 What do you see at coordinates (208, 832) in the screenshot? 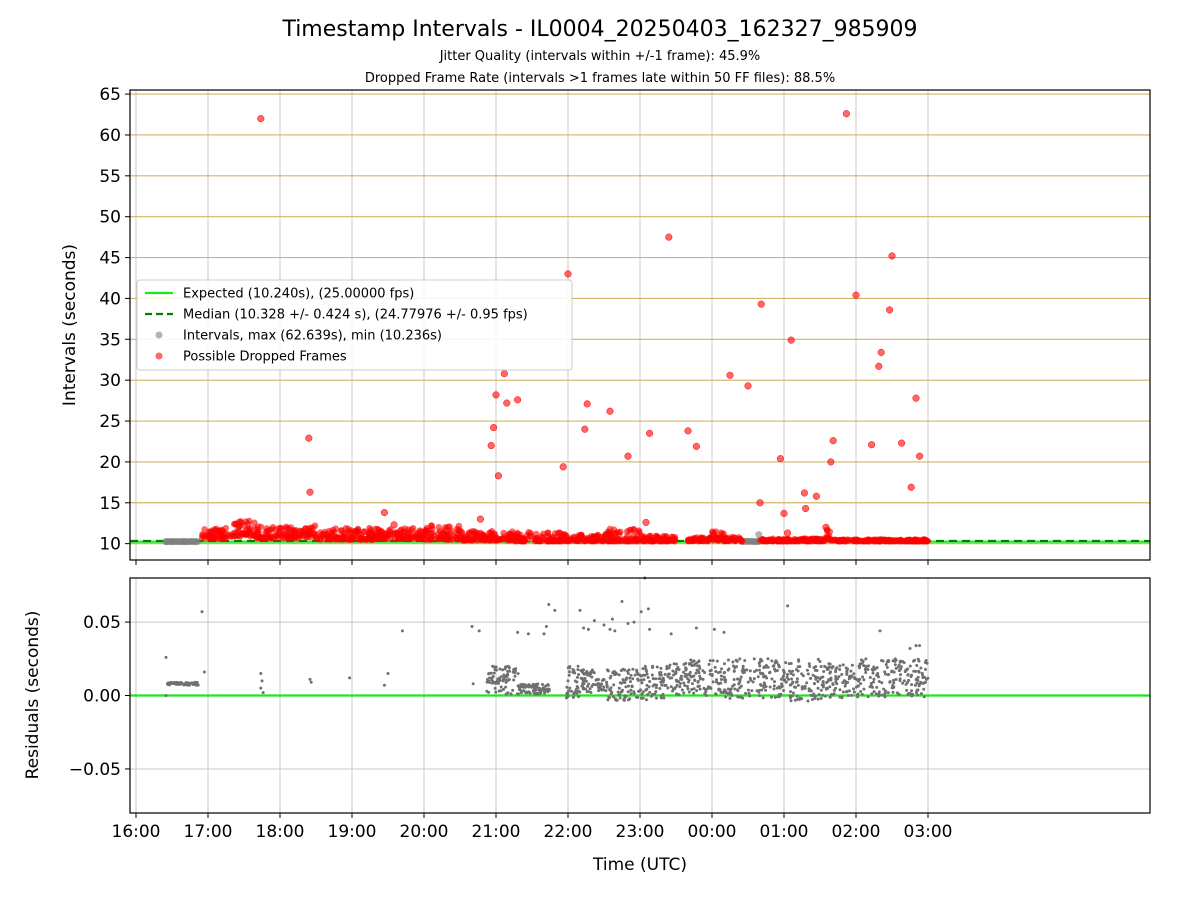
I see `x-tick-label: 17:00` at bounding box center [208, 832].